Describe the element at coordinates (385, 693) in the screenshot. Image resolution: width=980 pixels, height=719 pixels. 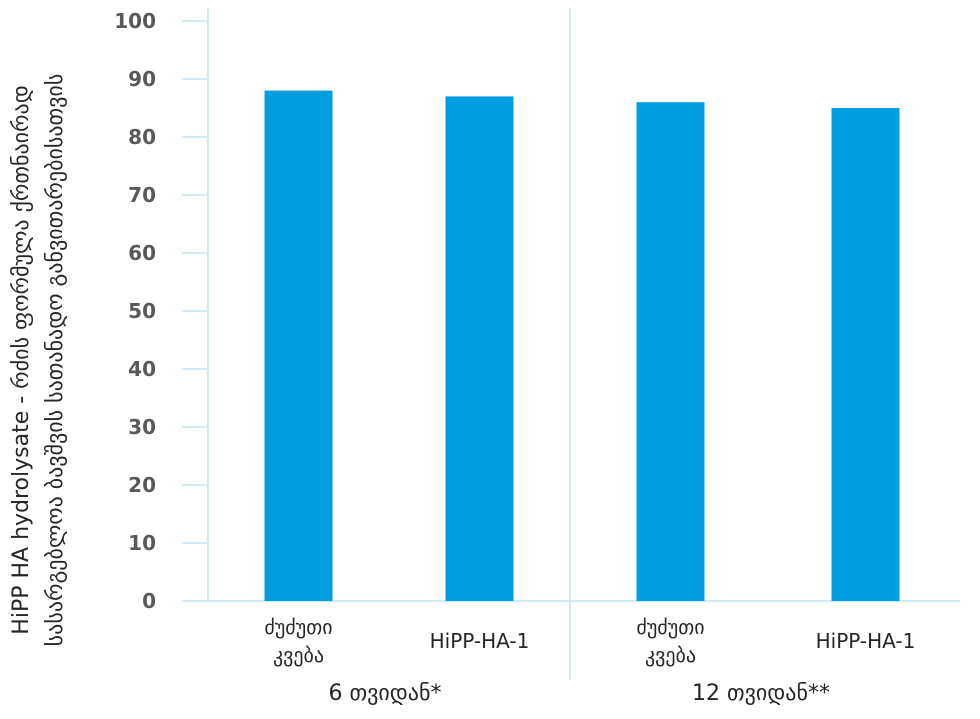
I see `group-label: 6 თვიდან*` at that location.